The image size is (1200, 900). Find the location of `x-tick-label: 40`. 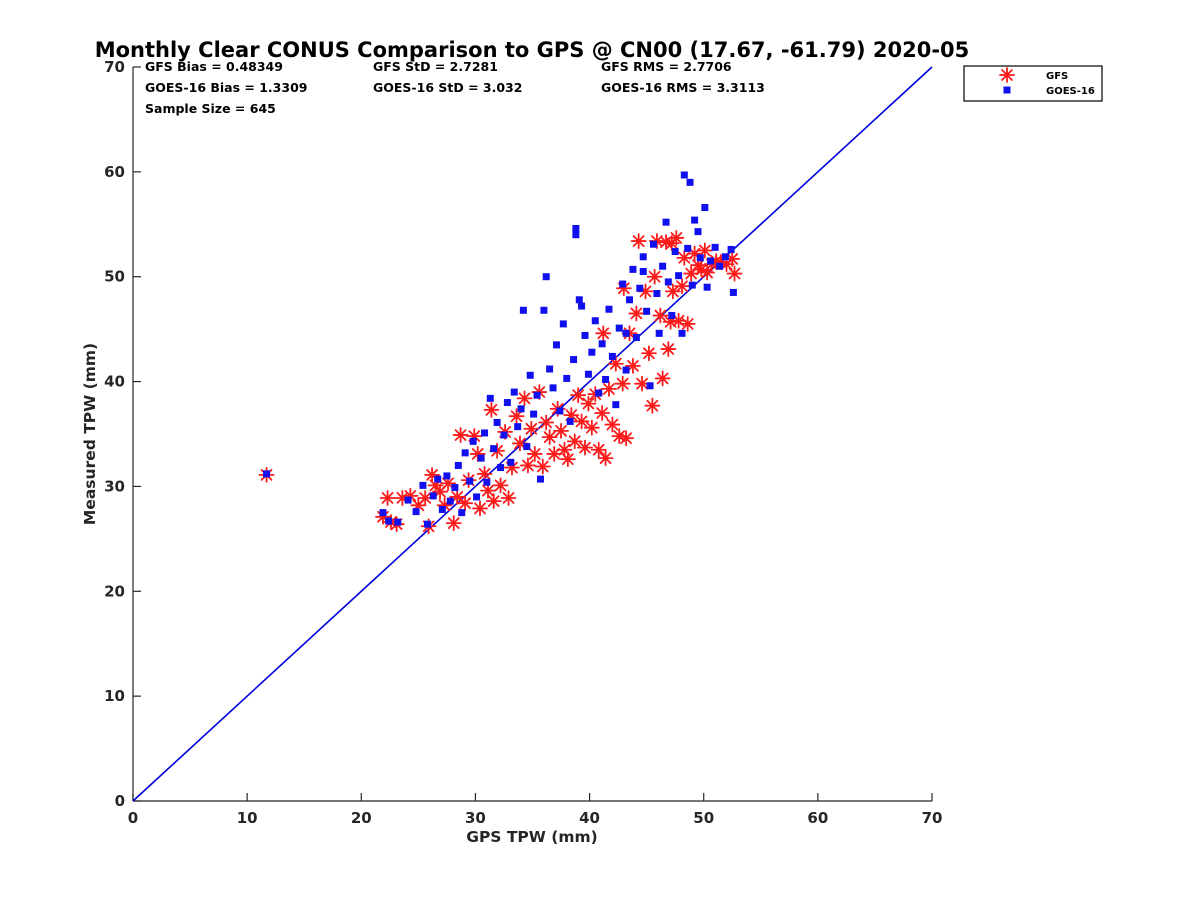

x-tick-label: 40 is located at coordinates (589, 818).